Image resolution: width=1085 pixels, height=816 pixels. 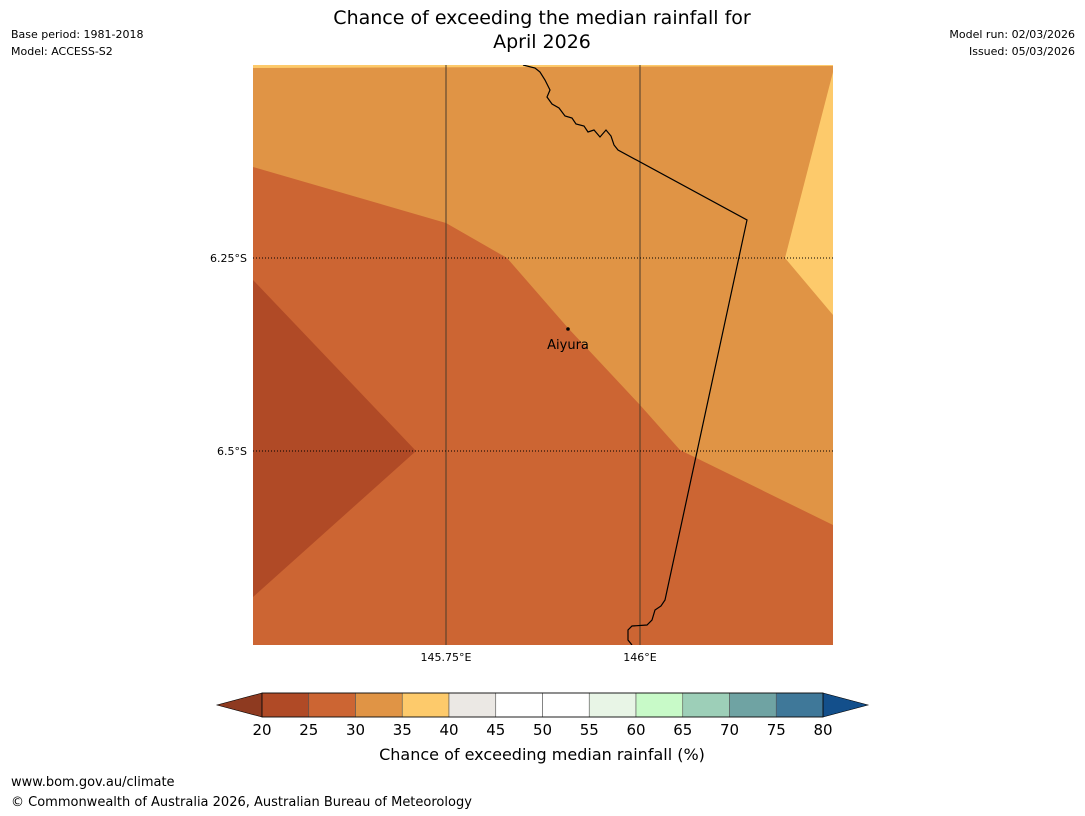 What do you see at coordinates (77, 43) in the screenshot?
I see `metadata-left: Base period: 1981-2018 Model: ACCESS-S2` at bounding box center [77, 43].